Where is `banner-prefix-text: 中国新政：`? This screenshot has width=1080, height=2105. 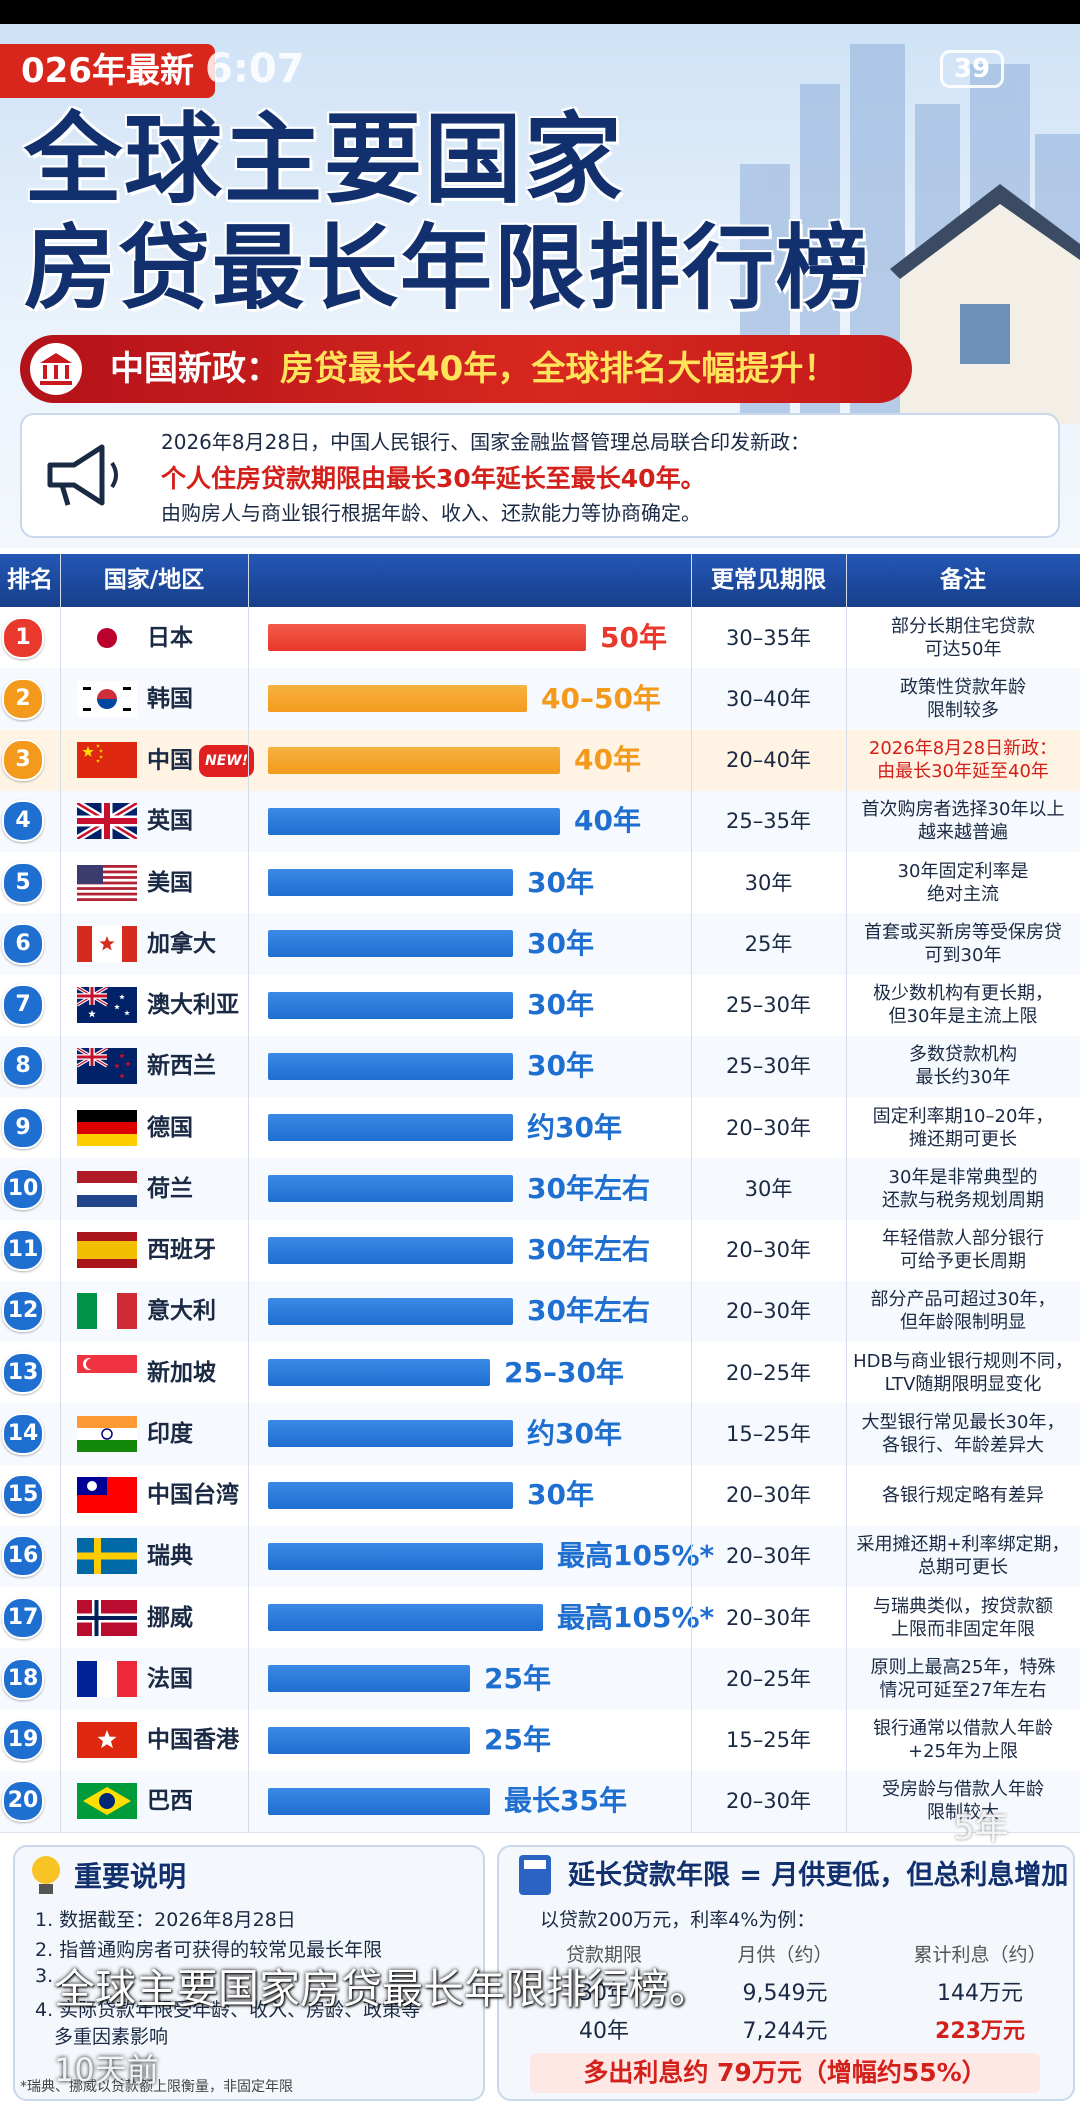 banner-prefix-text: 中国新政： is located at coordinates (195, 369).